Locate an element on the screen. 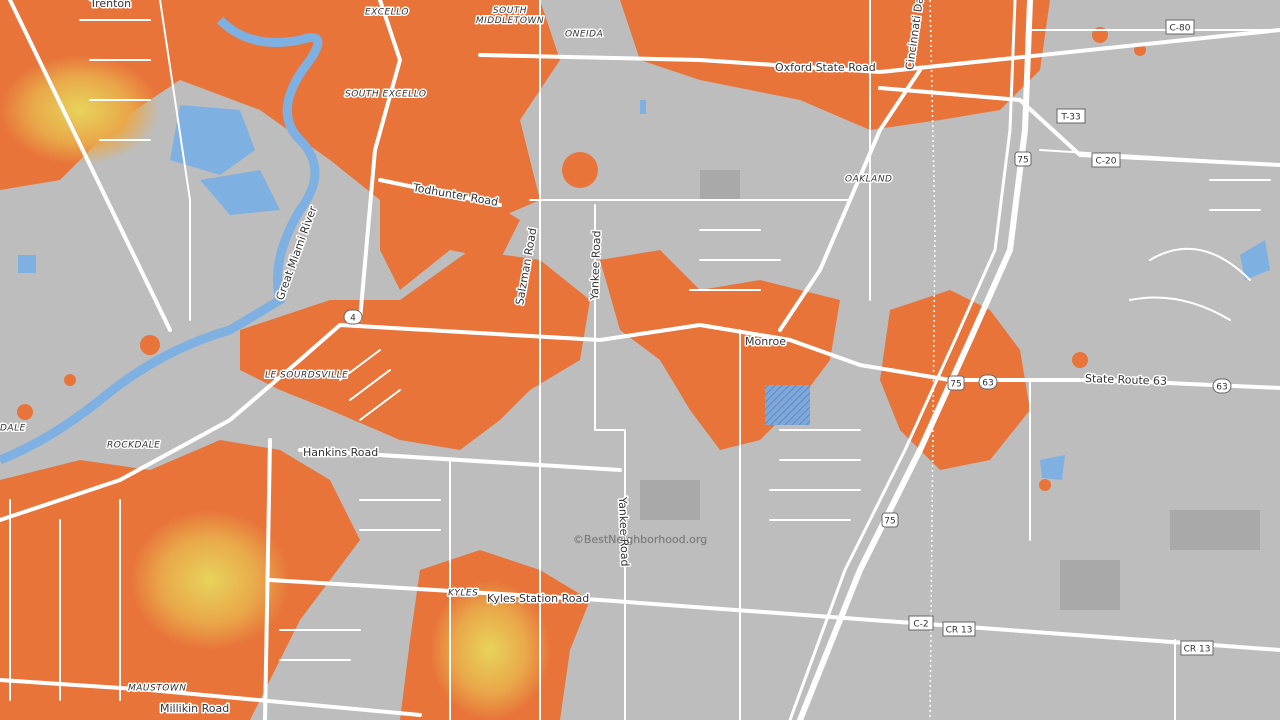 This screenshot has height=720, width=1280. place-label: ROCKDALE is located at coordinates (133, 446).